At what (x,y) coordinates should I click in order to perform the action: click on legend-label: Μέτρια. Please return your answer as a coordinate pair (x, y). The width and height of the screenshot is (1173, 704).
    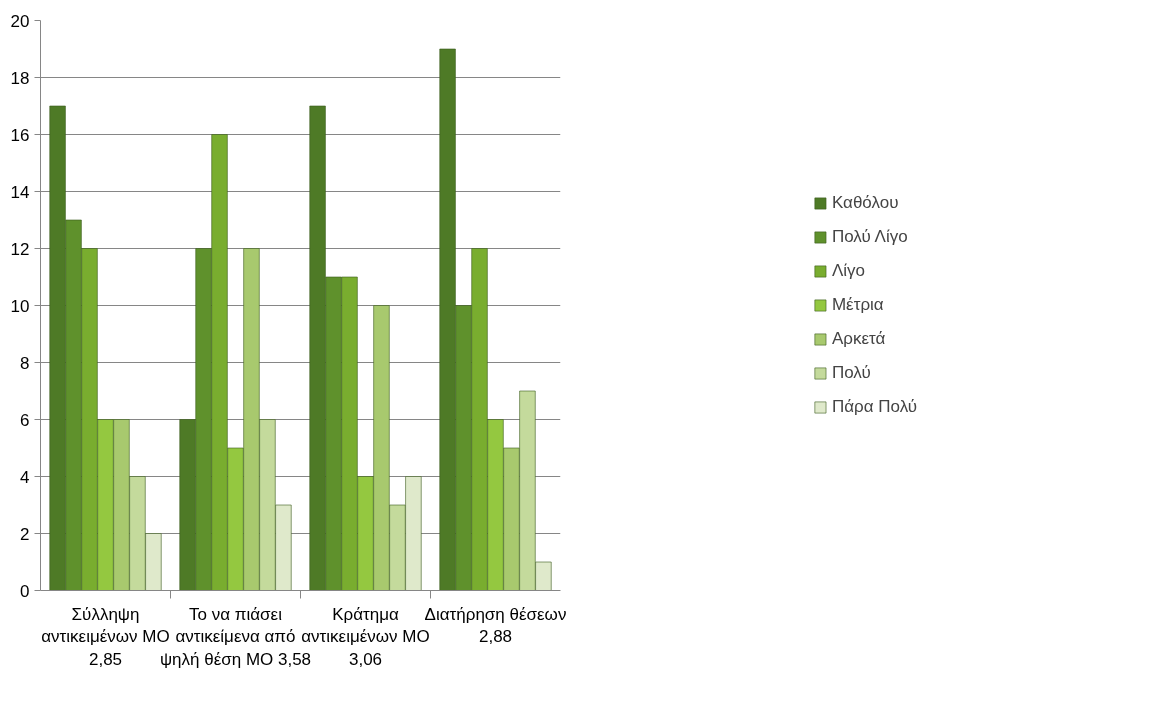
    Looking at the image, I should click on (857, 305).